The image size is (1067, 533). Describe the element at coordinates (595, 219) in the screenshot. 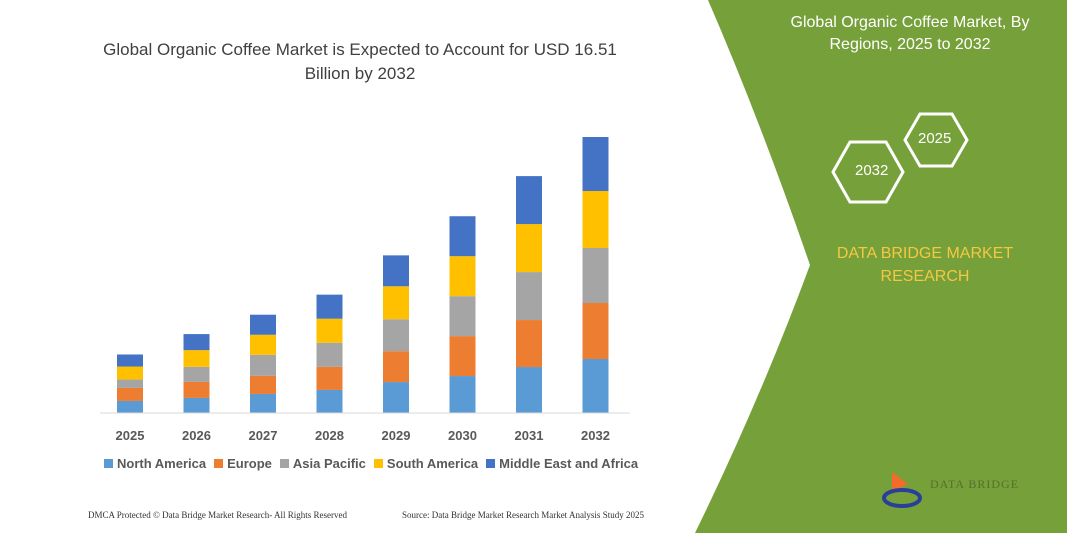

I see `bar-segment-2032-south-america` at that location.